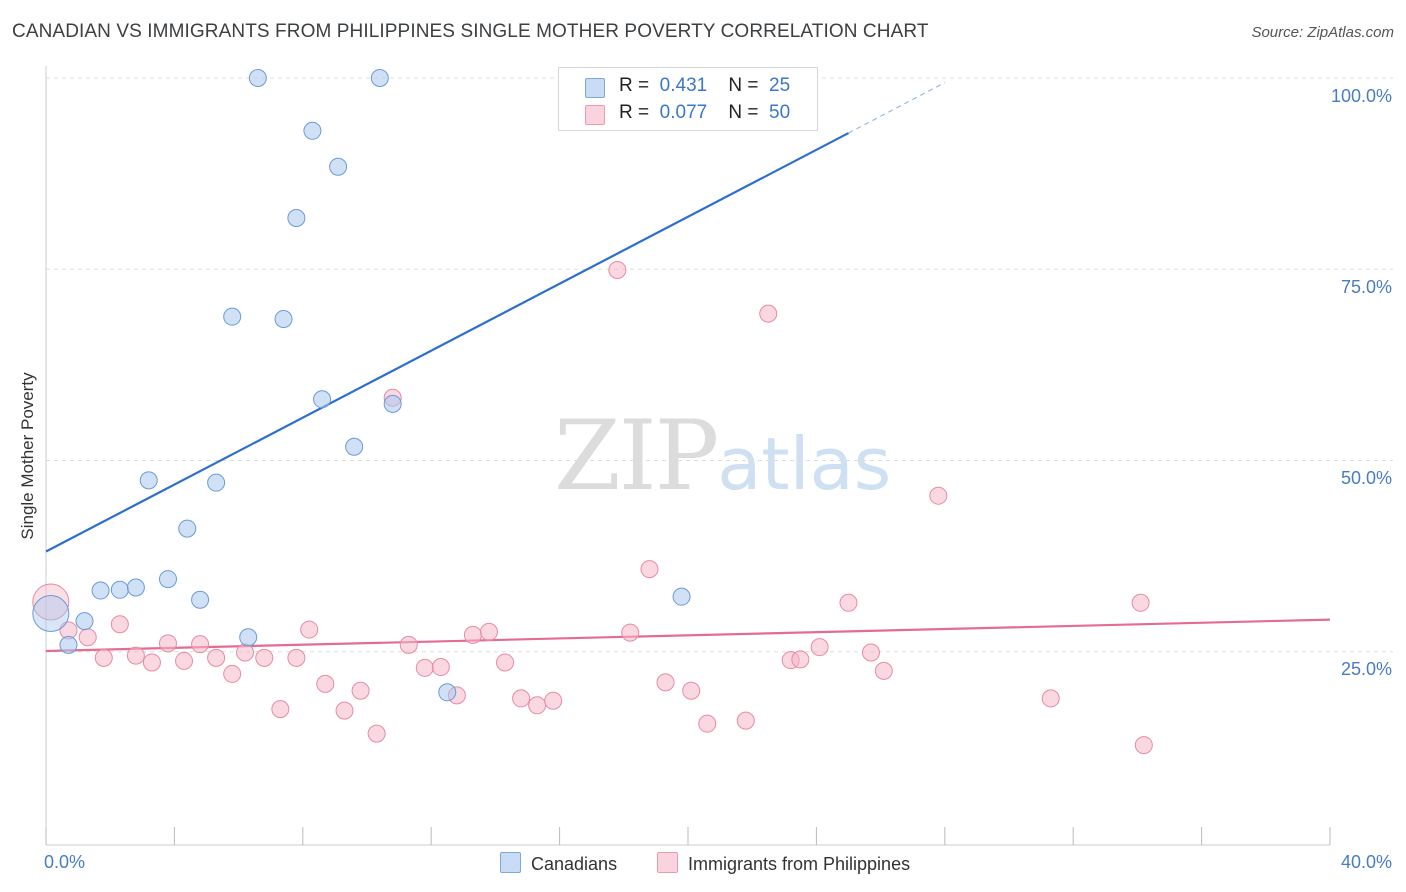 The image size is (1406, 892). What do you see at coordinates (27, 456) in the screenshot?
I see `y-axis-label: Single Mother Poverty` at bounding box center [27, 456].